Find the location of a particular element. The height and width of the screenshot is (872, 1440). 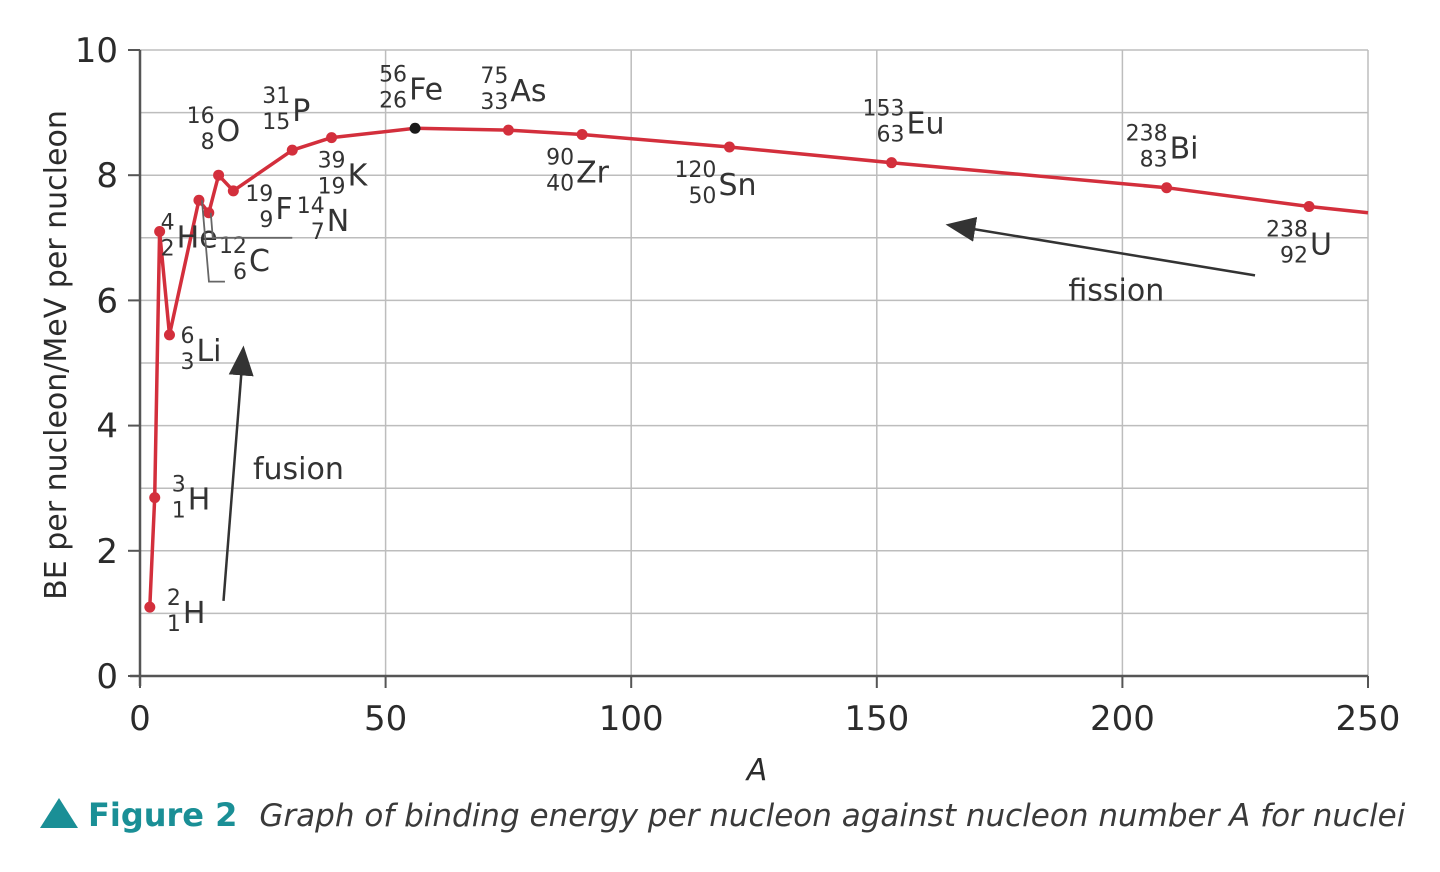

x-tick-label: 200 is located at coordinates (1122, 719).